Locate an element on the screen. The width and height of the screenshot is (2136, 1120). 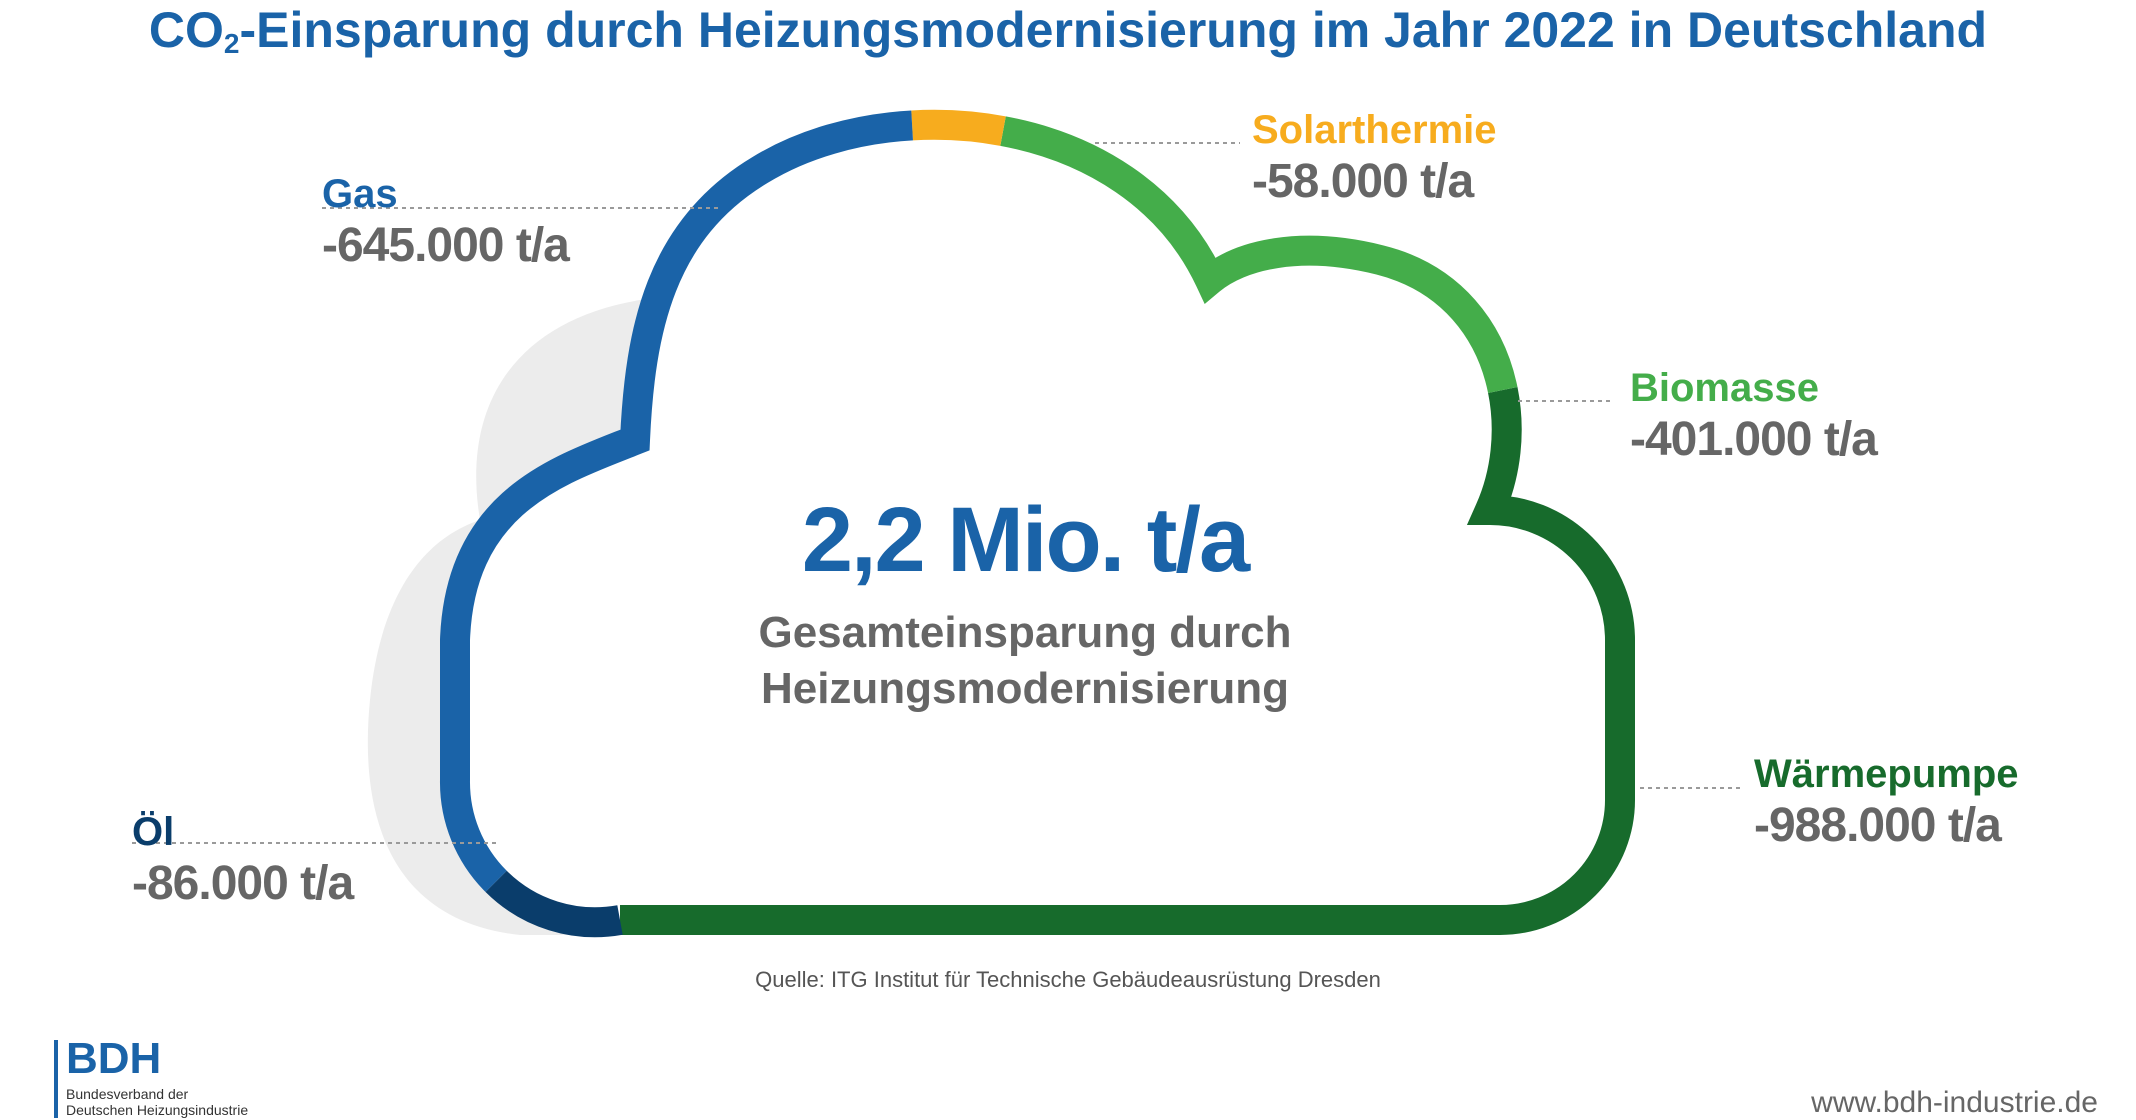
series-name-waermepumpe: Wärmepumpe is located at coordinates (1886, 774).